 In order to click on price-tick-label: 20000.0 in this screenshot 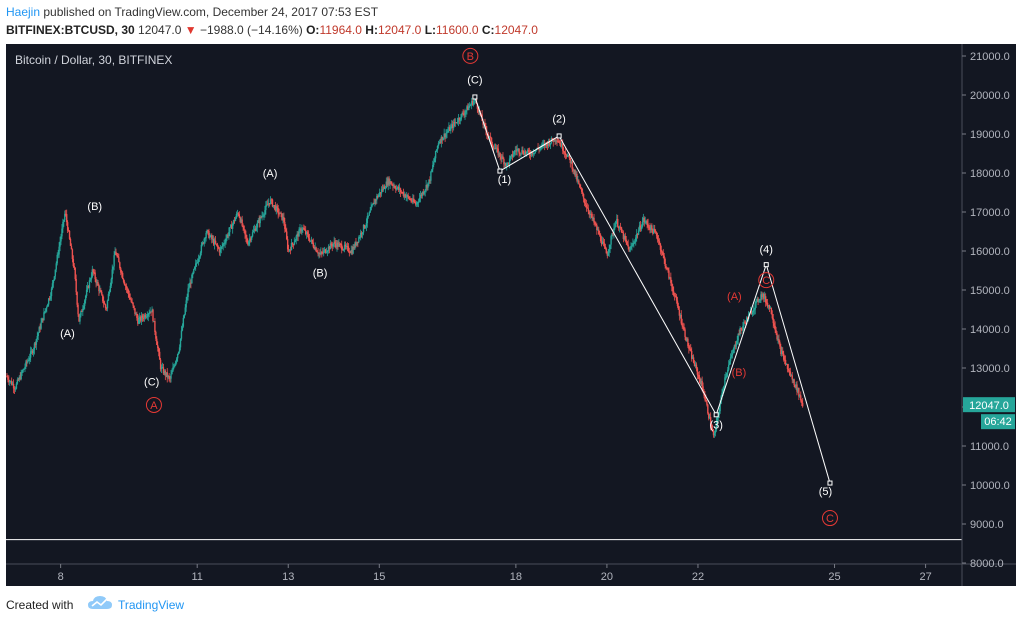, I will do `click(990, 96)`.